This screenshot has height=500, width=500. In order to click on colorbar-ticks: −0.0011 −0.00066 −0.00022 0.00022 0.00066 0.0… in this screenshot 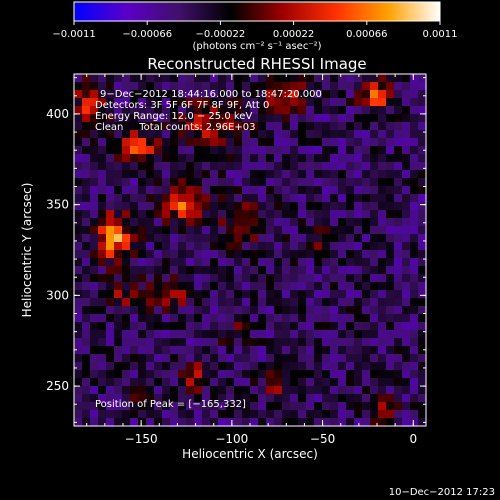, I will do `click(255, 30)`.